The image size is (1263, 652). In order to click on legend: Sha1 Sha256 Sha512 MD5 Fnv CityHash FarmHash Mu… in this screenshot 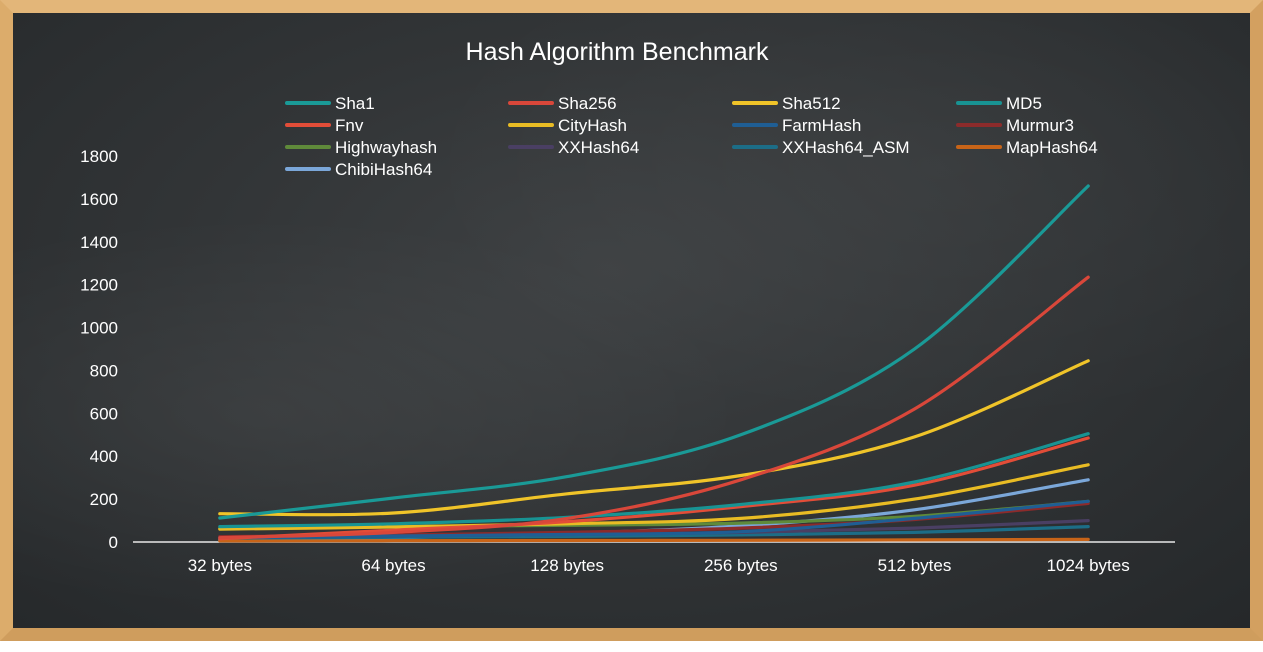, I will do `click(691, 136)`.